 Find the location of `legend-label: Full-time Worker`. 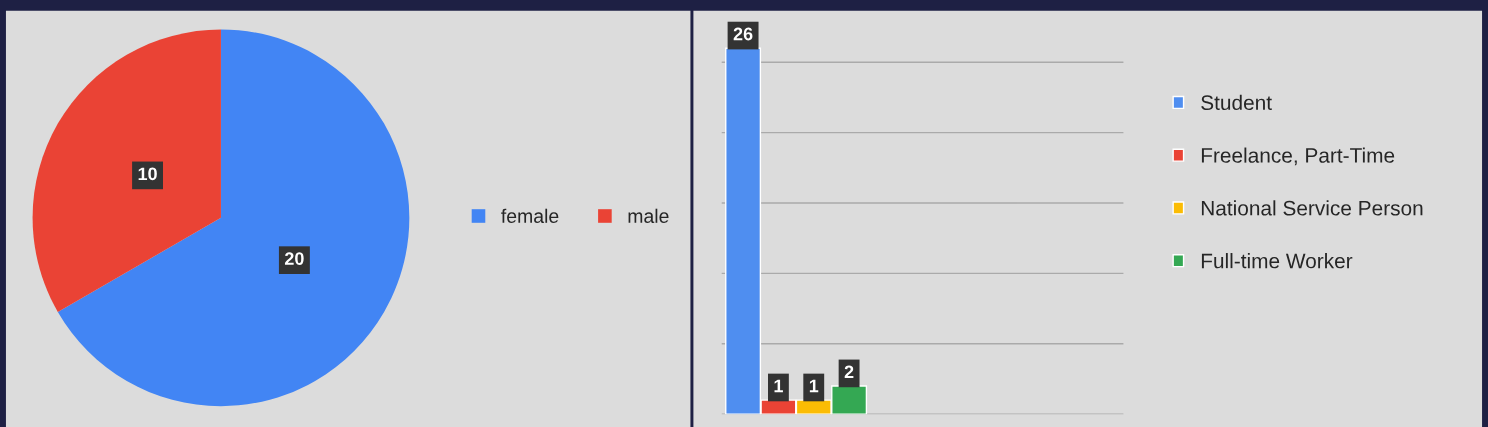

legend-label: Full-time Worker is located at coordinates (1277, 261).